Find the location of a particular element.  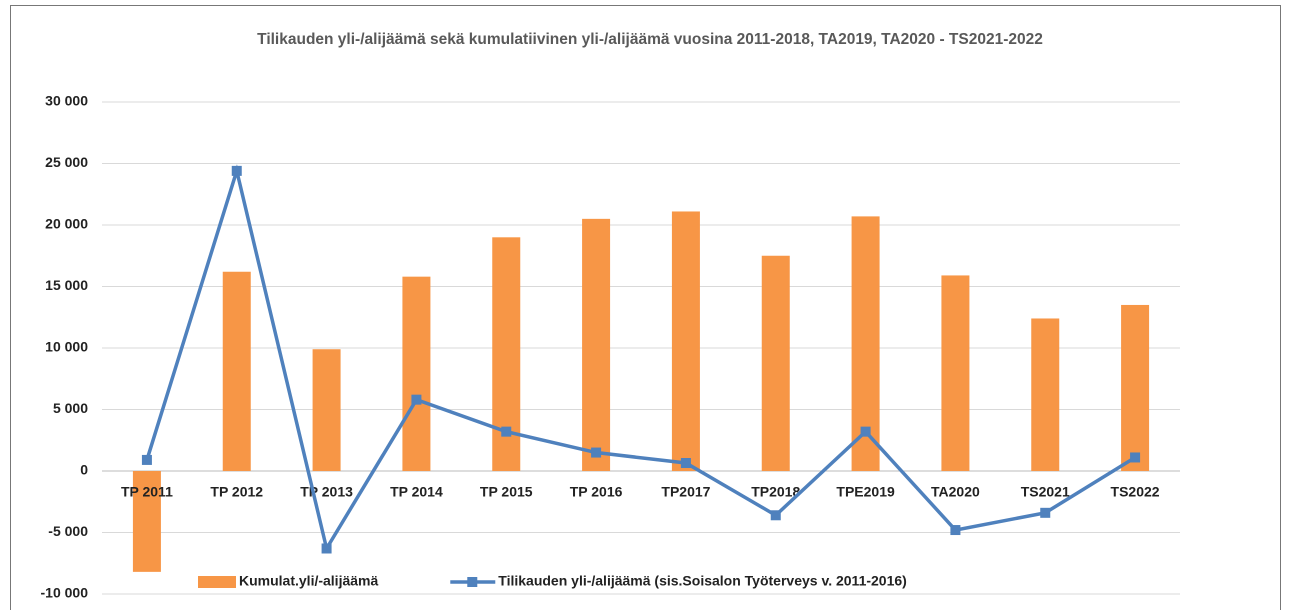

y-tick-label: 20 000 is located at coordinates (66, 224).